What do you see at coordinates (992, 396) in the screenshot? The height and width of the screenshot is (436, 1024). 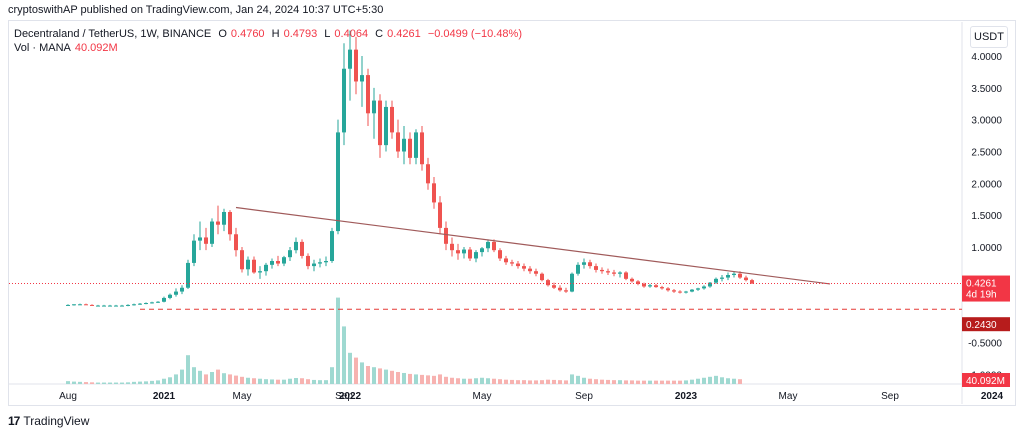 I see `time-tick-label: 2024` at bounding box center [992, 396].